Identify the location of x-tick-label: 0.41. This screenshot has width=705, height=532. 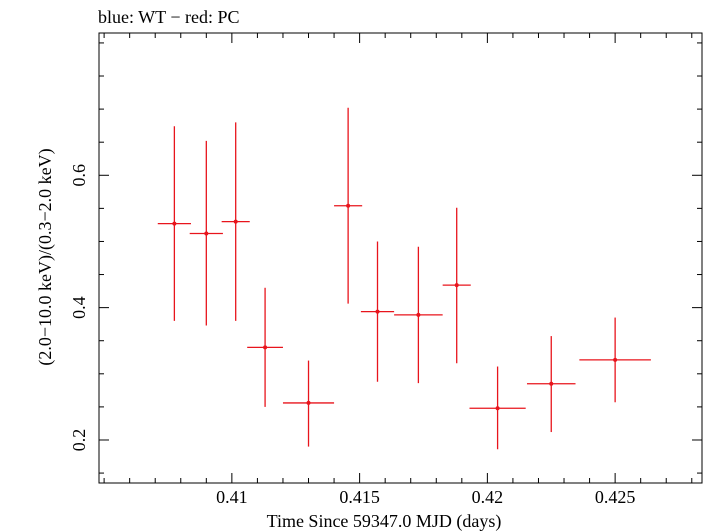
(232, 497).